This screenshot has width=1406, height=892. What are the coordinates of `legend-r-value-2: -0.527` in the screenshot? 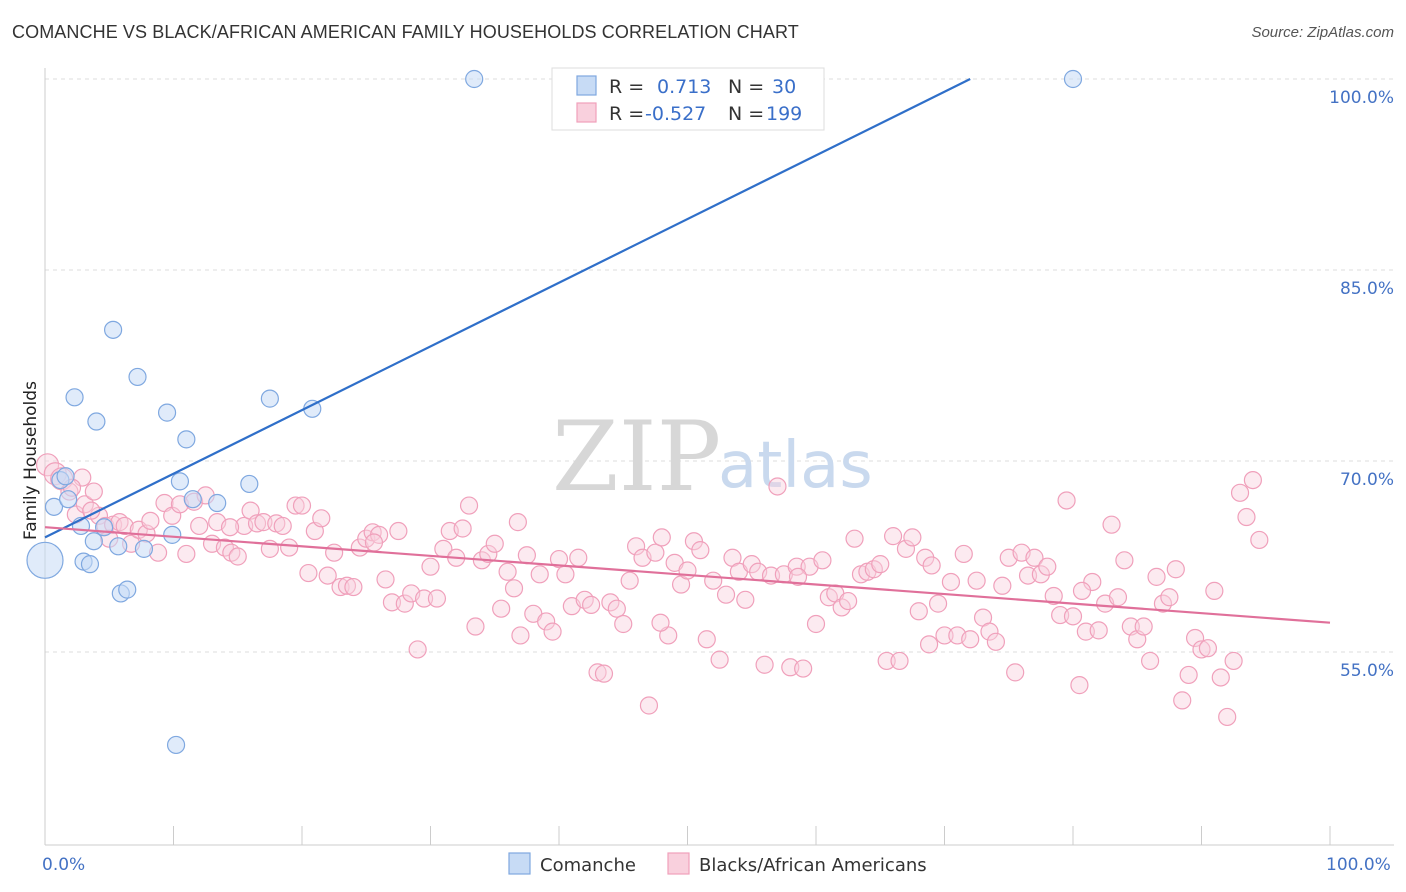 It's located at (675, 114).